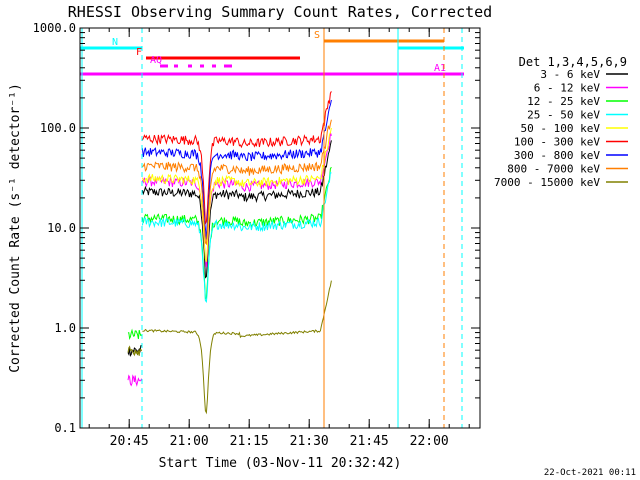 The width and height of the screenshot is (640, 480). What do you see at coordinates (590, 473) in the screenshot?
I see `date-stamp: 22-Oct-2021 00:11` at bounding box center [590, 473].